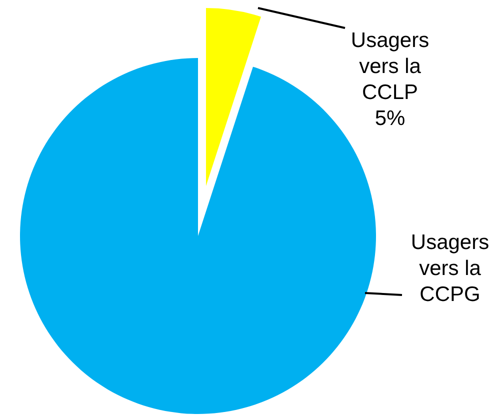  I want to click on data-label: 5%, so click(390, 118).